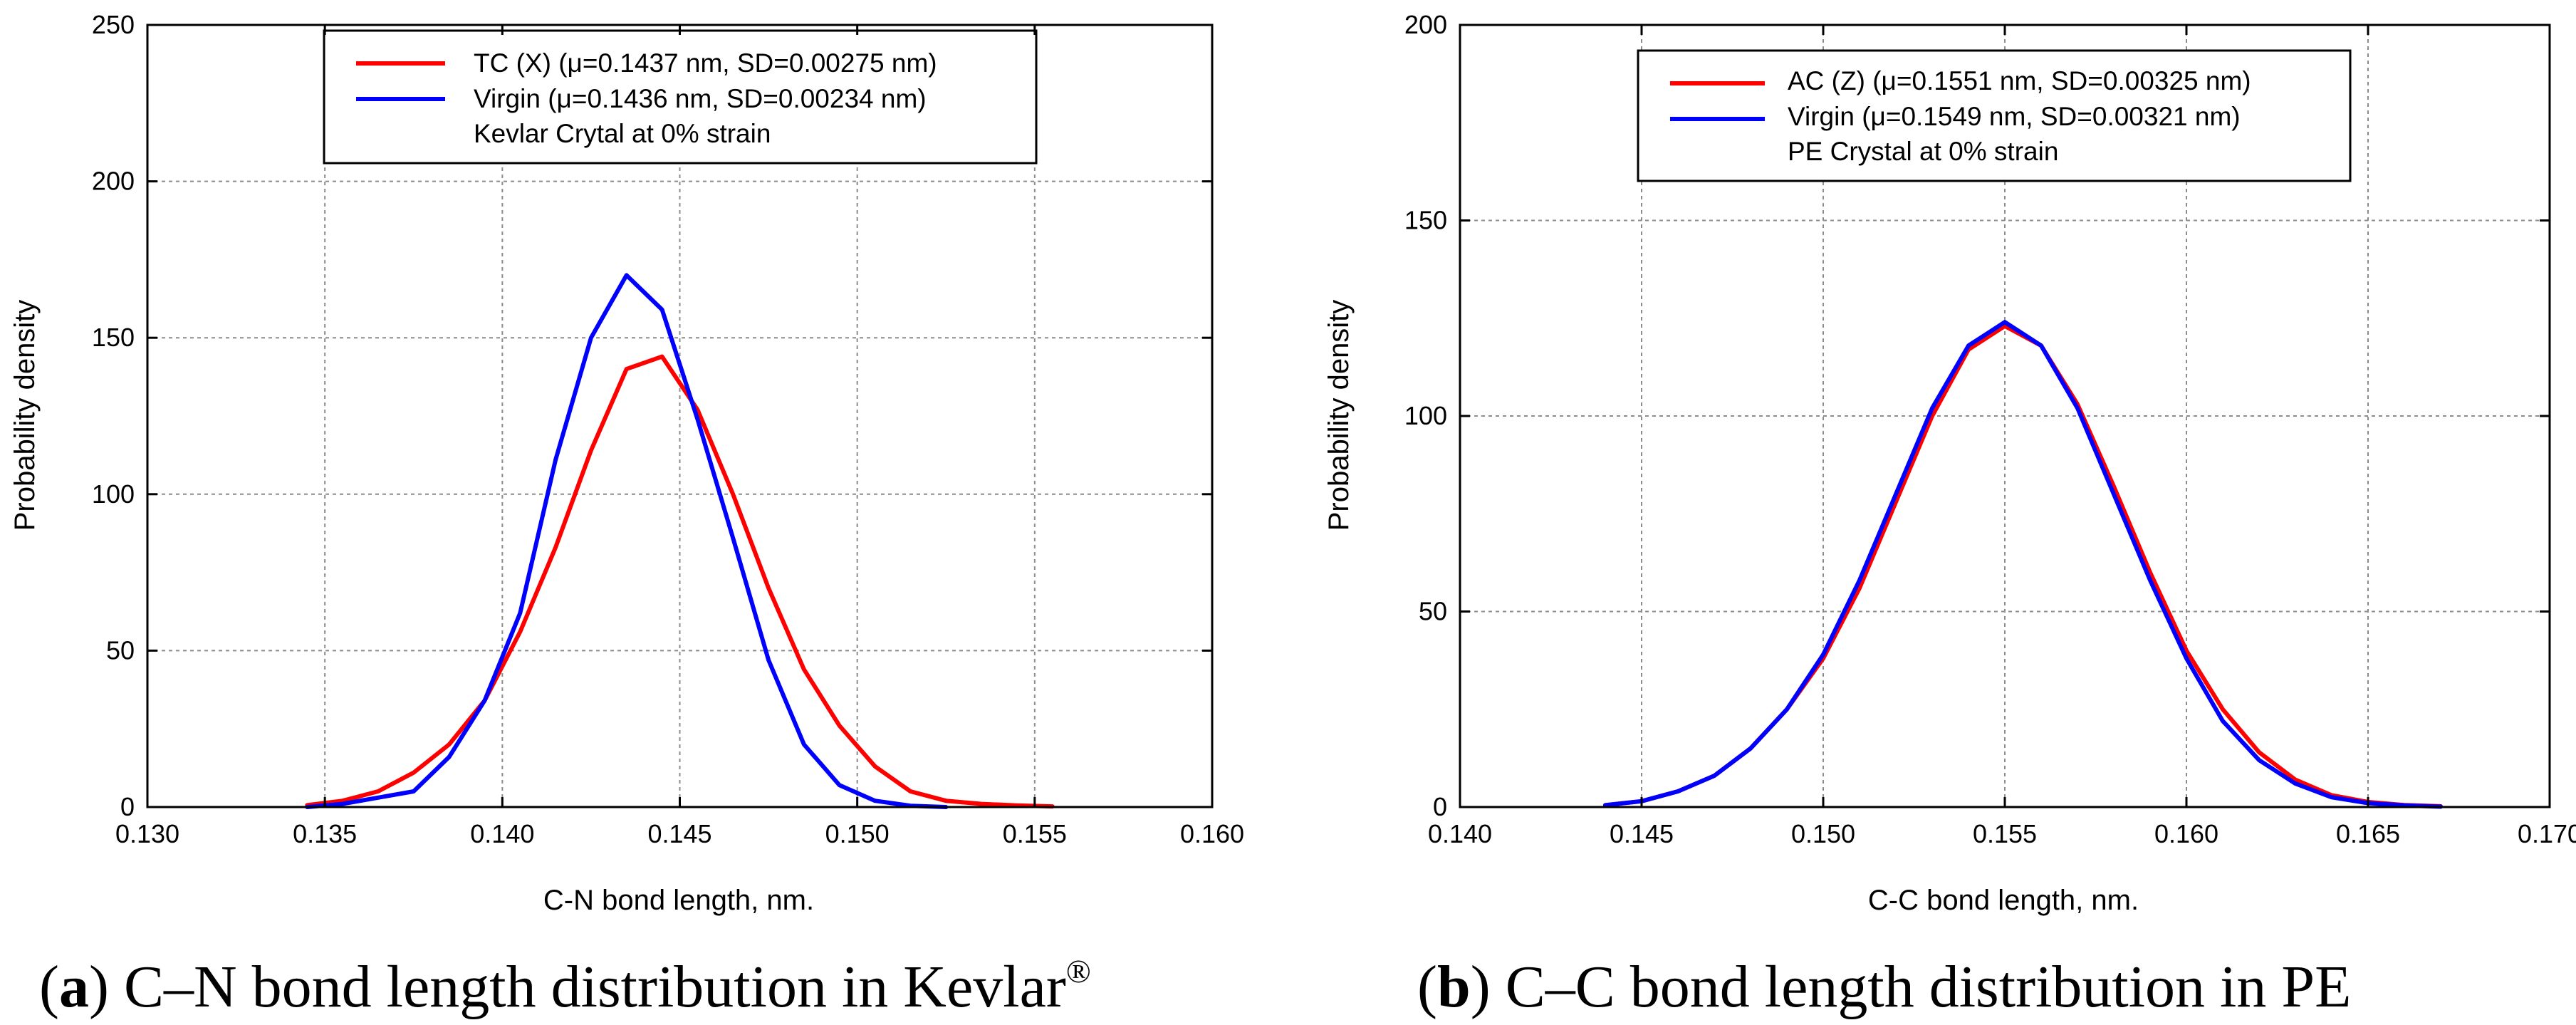 The width and height of the screenshot is (2576, 1025). What do you see at coordinates (113, 337) in the screenshot?
I see `pa-y-tick-label: 150` at bounding box center [113, 337].